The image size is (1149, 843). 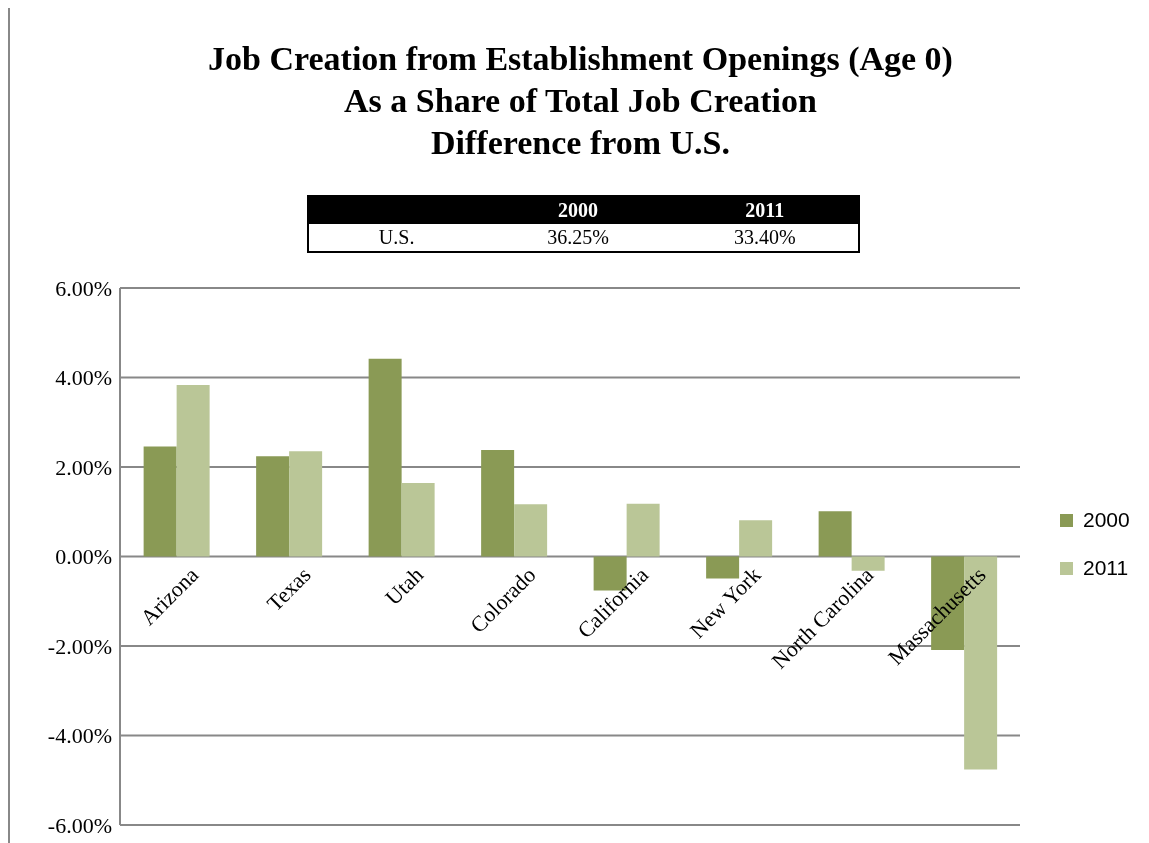 I want to click on x-tick-label: New York, so click(x=725, y=602).